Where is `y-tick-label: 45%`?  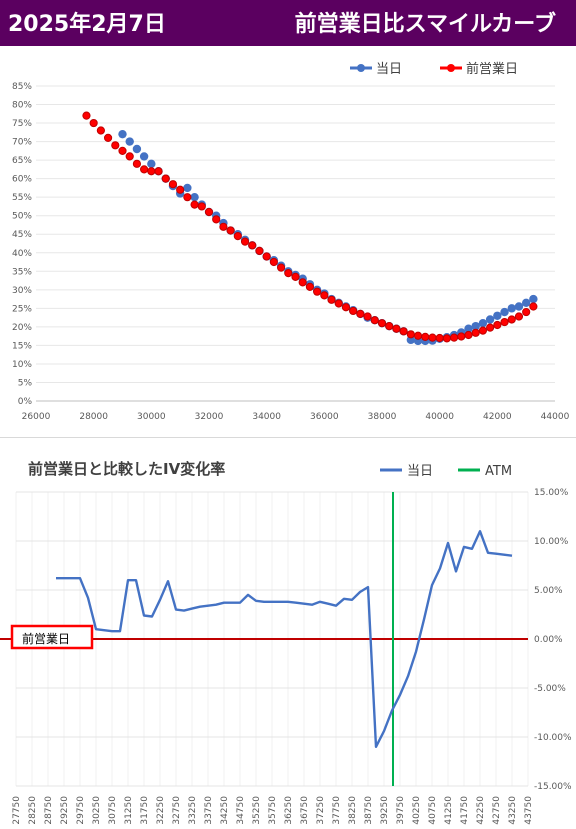
y-tick-label: 45% is located at coordinates (22, 235).